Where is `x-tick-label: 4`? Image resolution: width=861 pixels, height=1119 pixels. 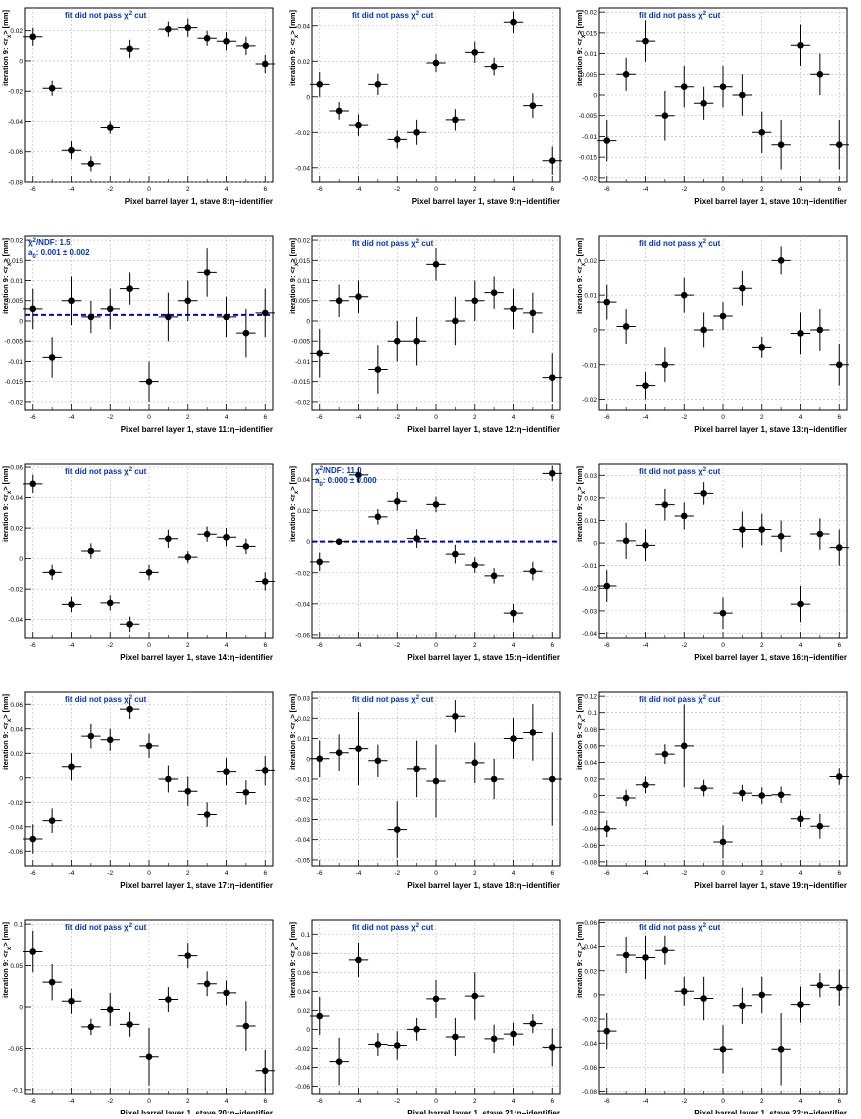 x-tick-label: 4 is located at coordinates (514, 189).